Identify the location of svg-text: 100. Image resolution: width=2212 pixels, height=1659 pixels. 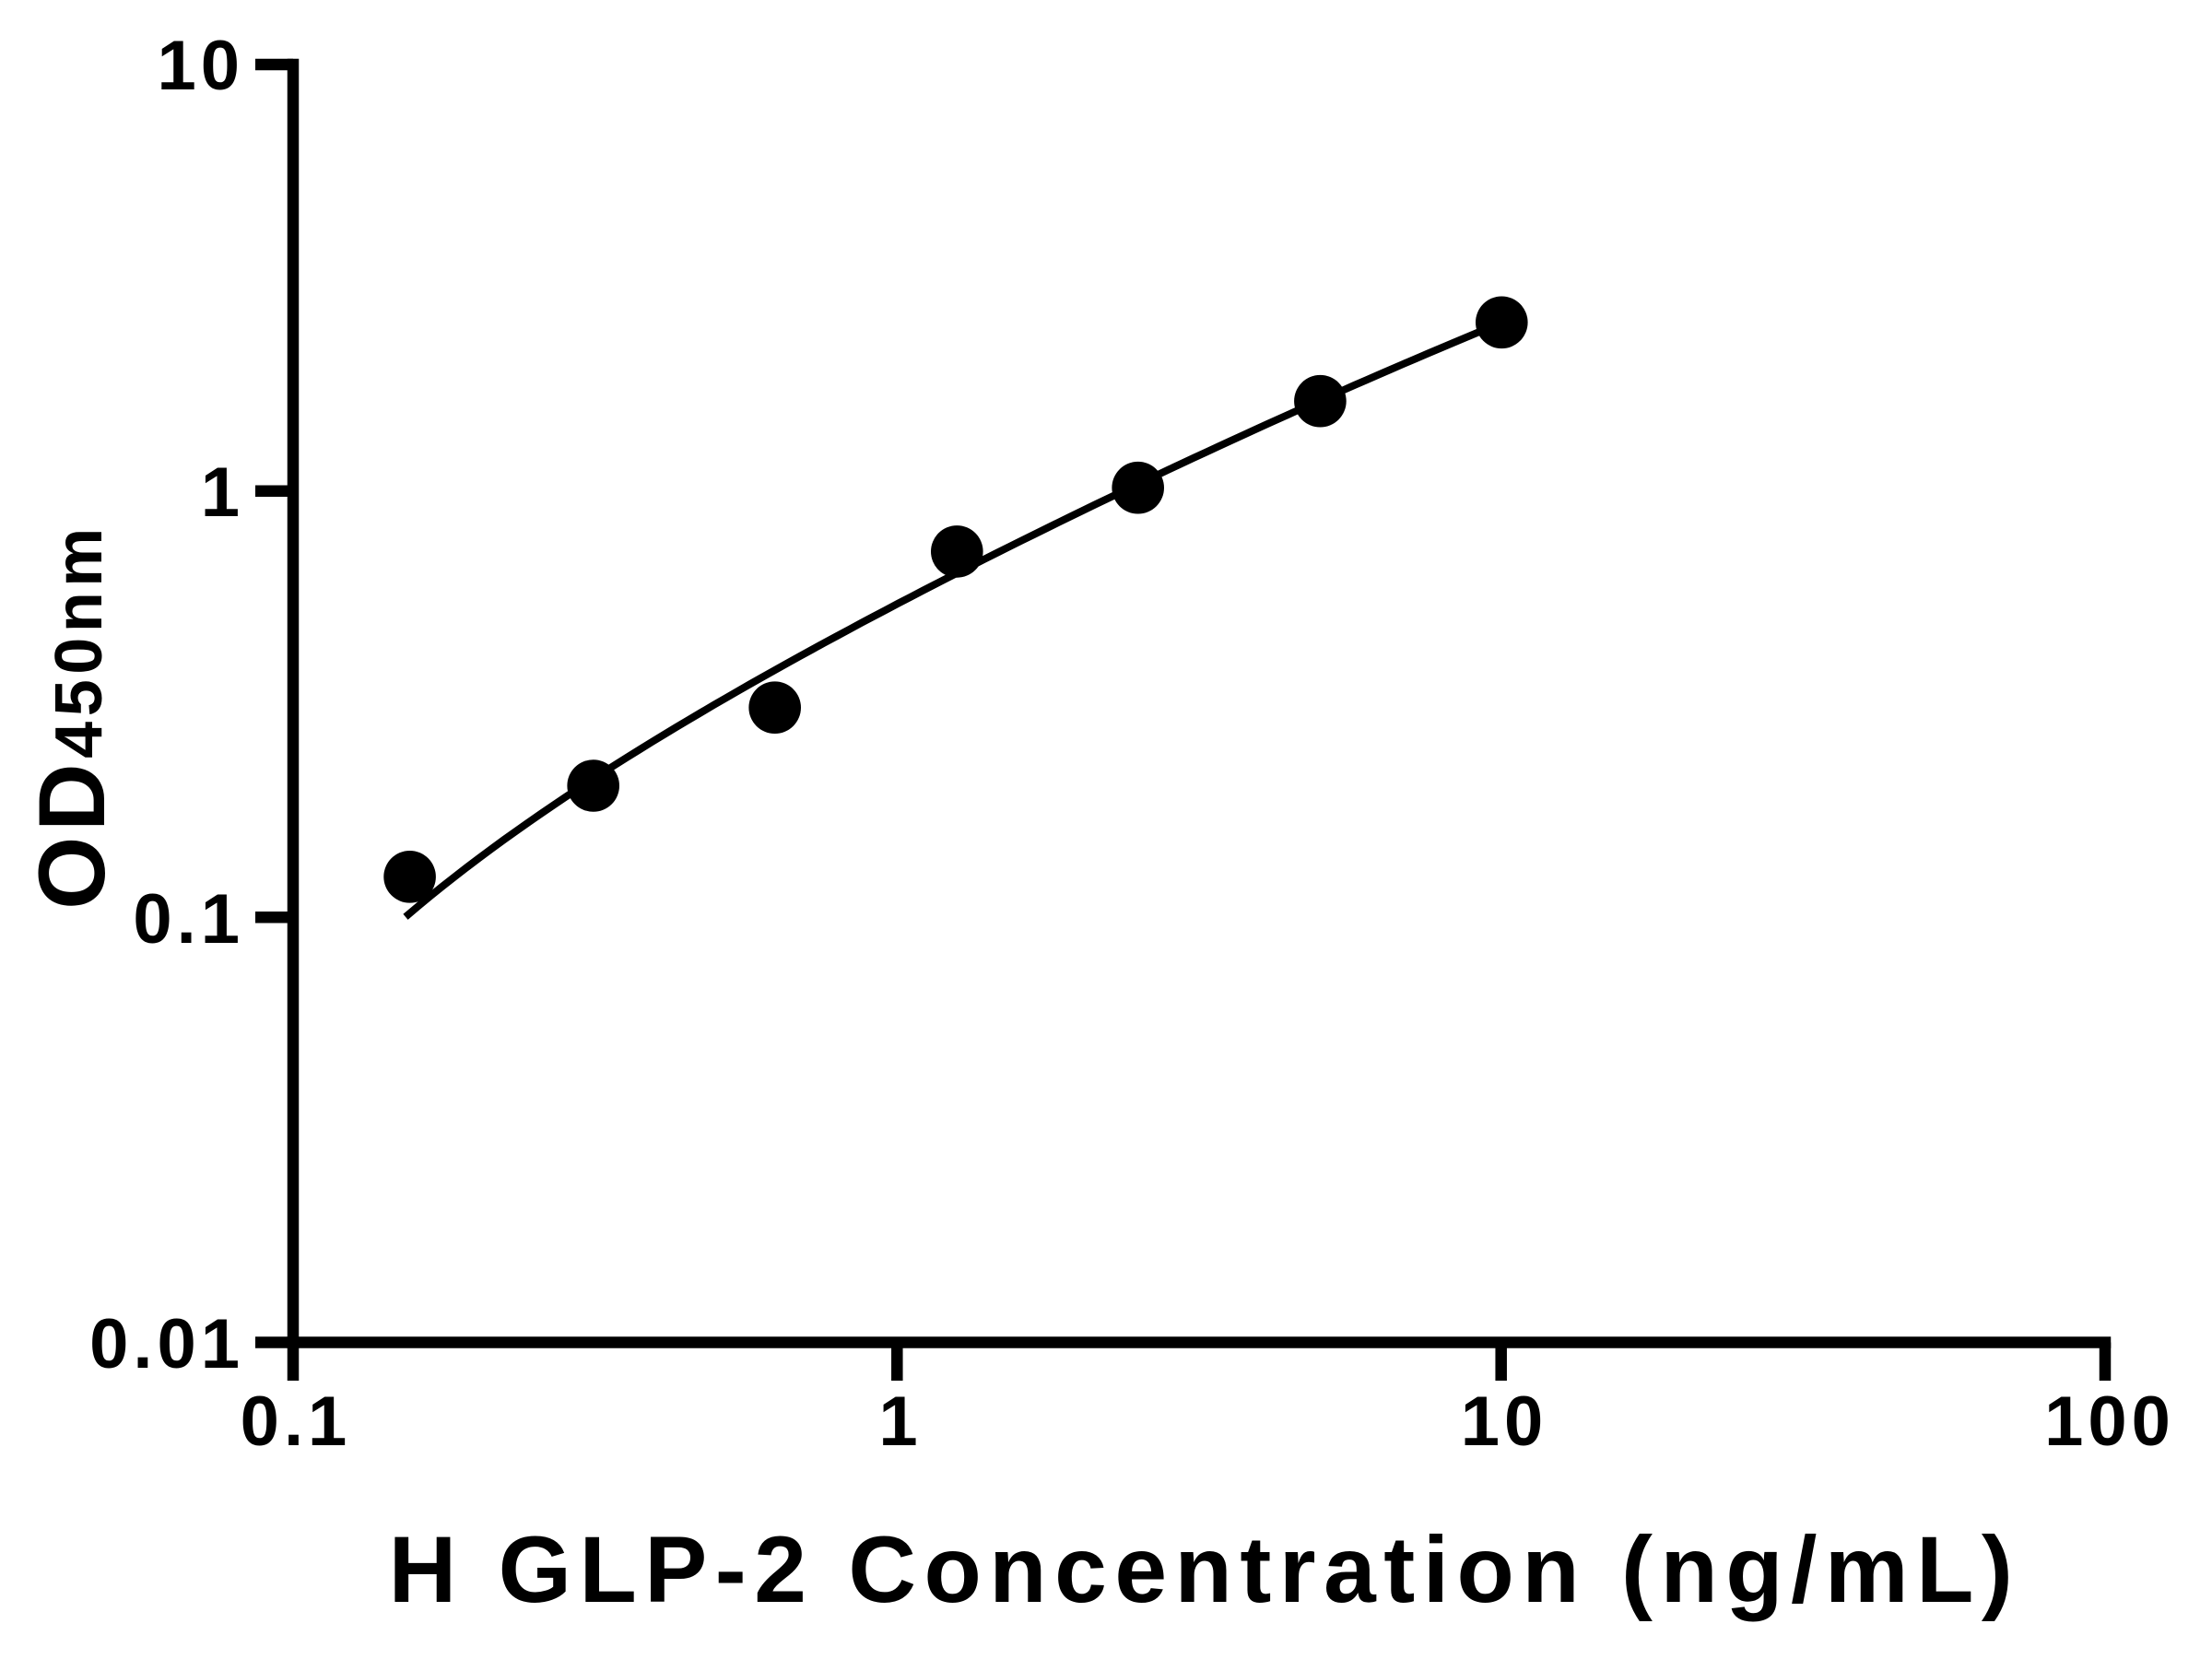
(2109, 1421).